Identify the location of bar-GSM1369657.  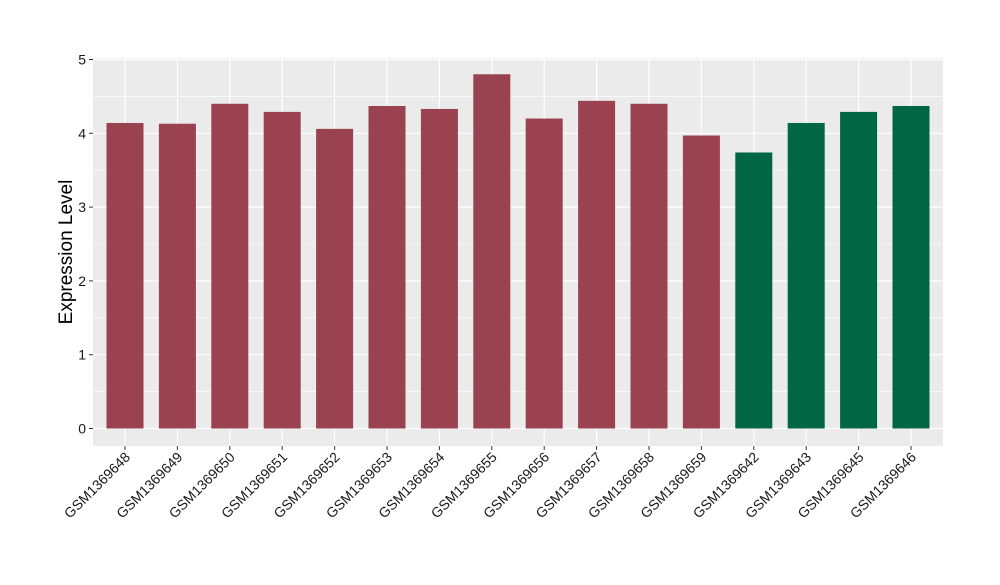
(597, 264).